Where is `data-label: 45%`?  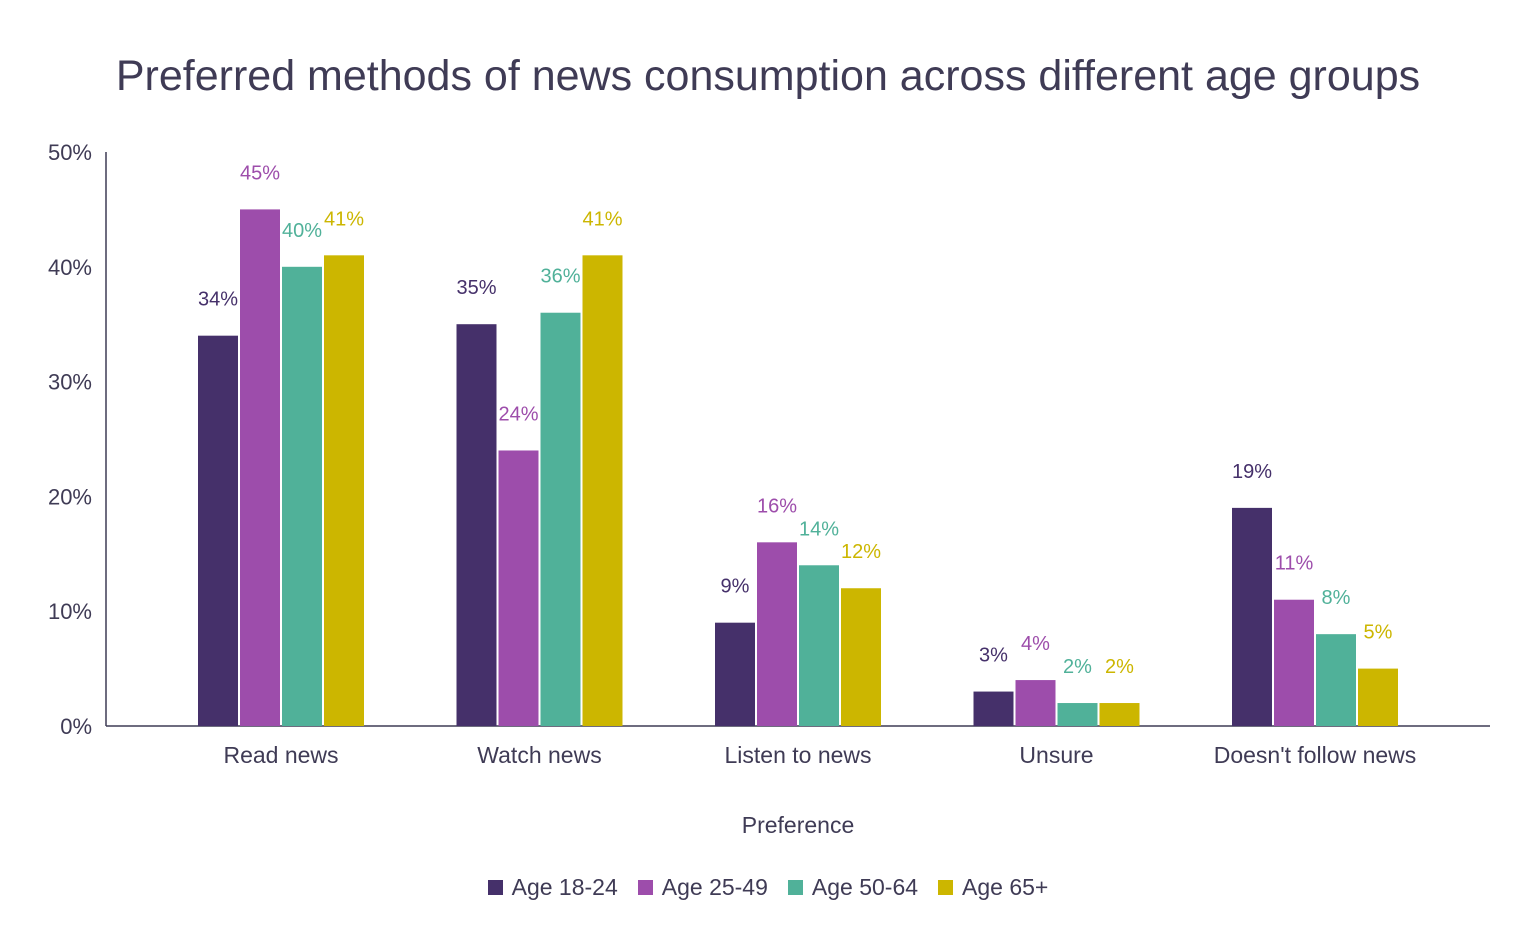
data-label: 45% is located at coordinates (260, 173).